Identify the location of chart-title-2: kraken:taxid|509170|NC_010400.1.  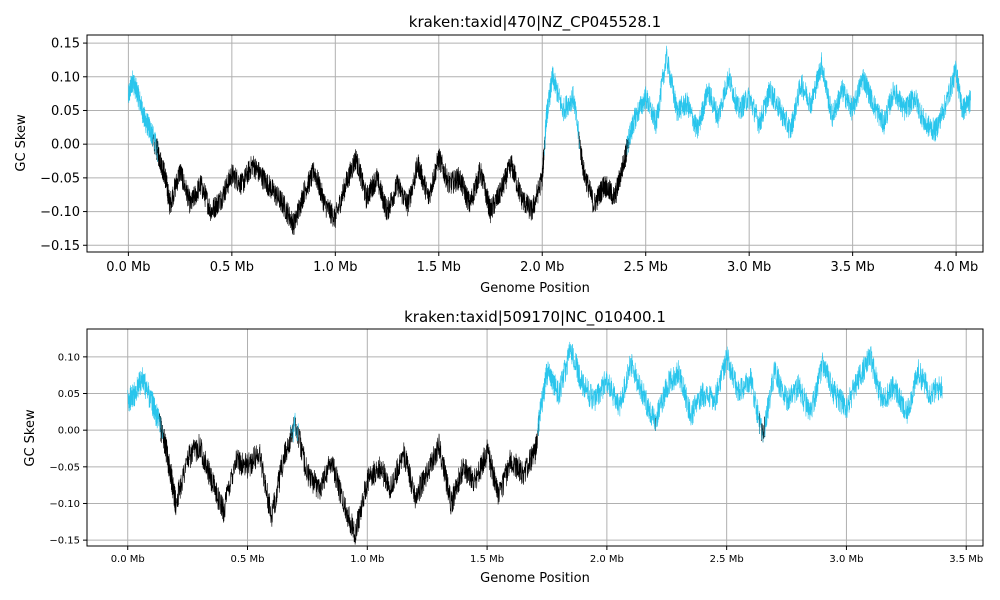
(535, 317).